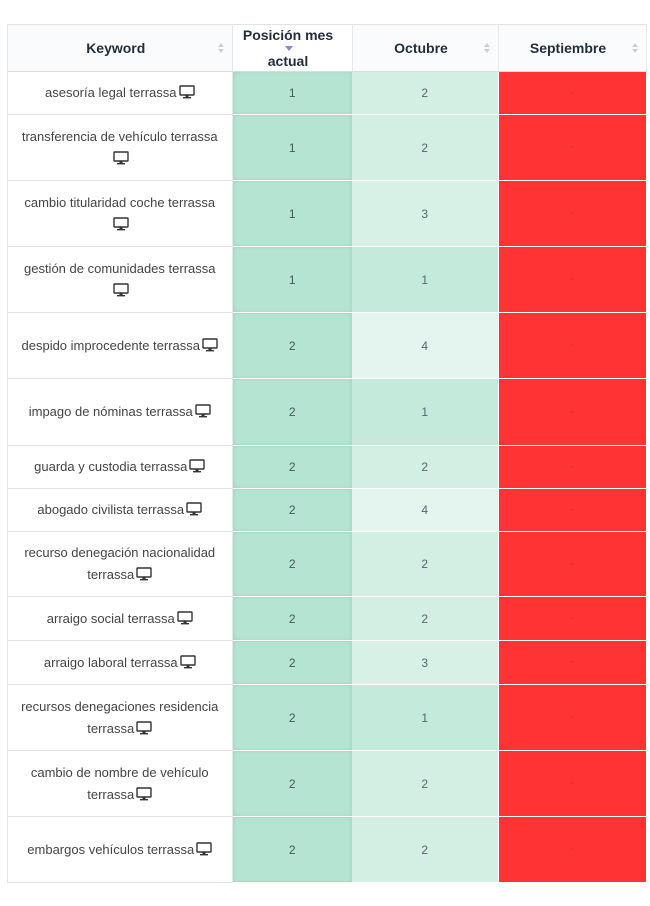 Image resolution: width=650 pixels, height=906 pixels. What do you see at coordinates (110, 411) in the screenshot?
I see `keyword-text: impago de nóminas terrassa` at bounding box center [110, 411].